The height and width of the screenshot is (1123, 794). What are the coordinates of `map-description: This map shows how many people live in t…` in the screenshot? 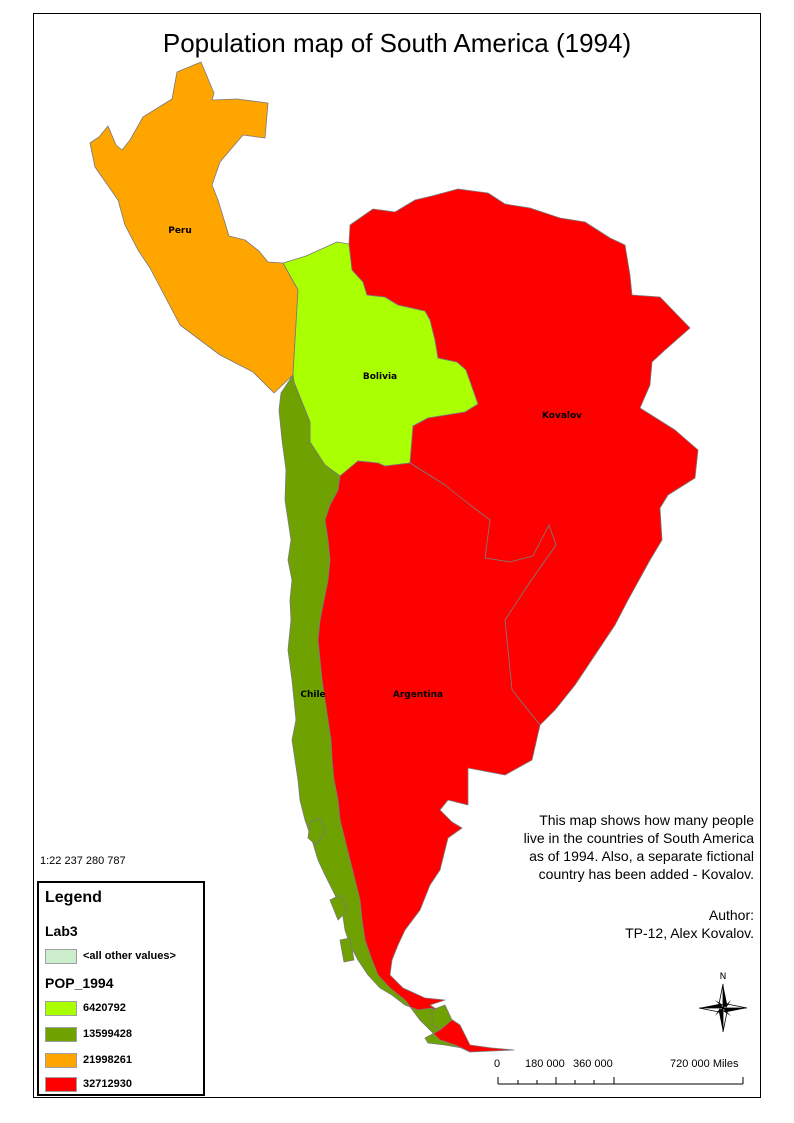 It's located at (612, 847).